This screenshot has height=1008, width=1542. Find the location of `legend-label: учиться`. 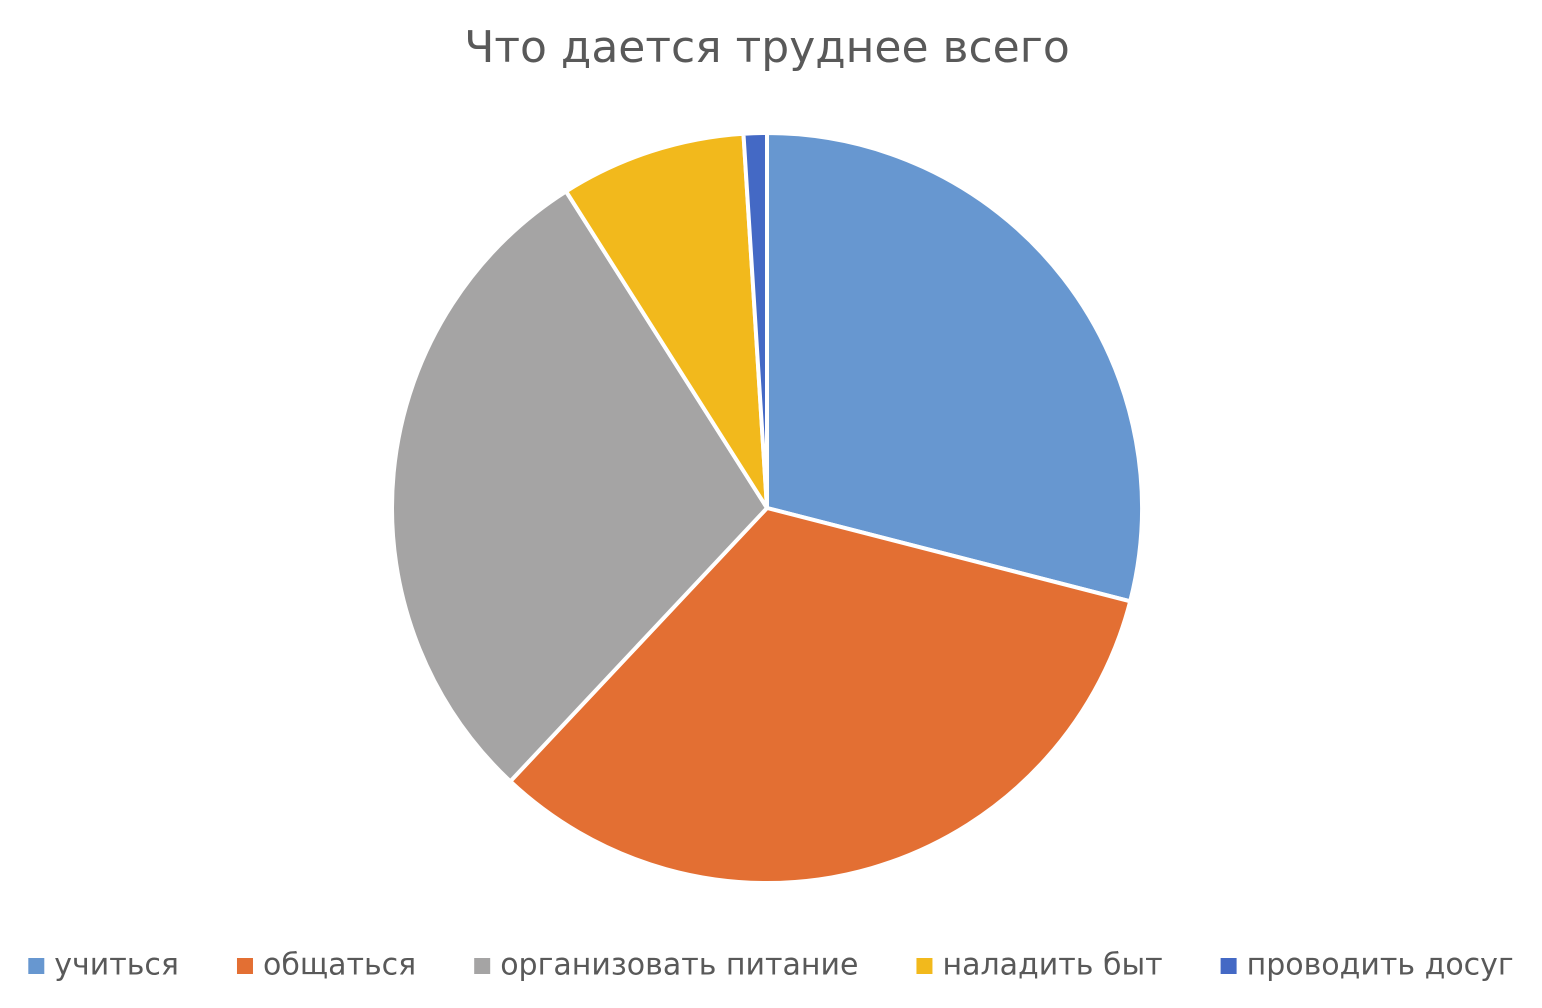

legend-label: учиться is located at coordinates (116, 965).